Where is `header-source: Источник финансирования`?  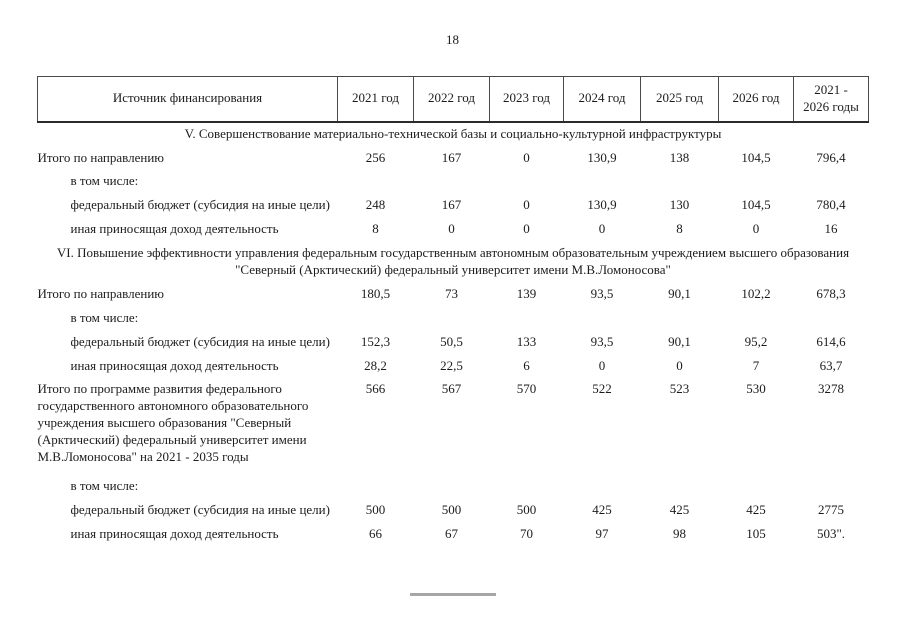 header-source: Источник финансирования is located at coordinates (187, 99).